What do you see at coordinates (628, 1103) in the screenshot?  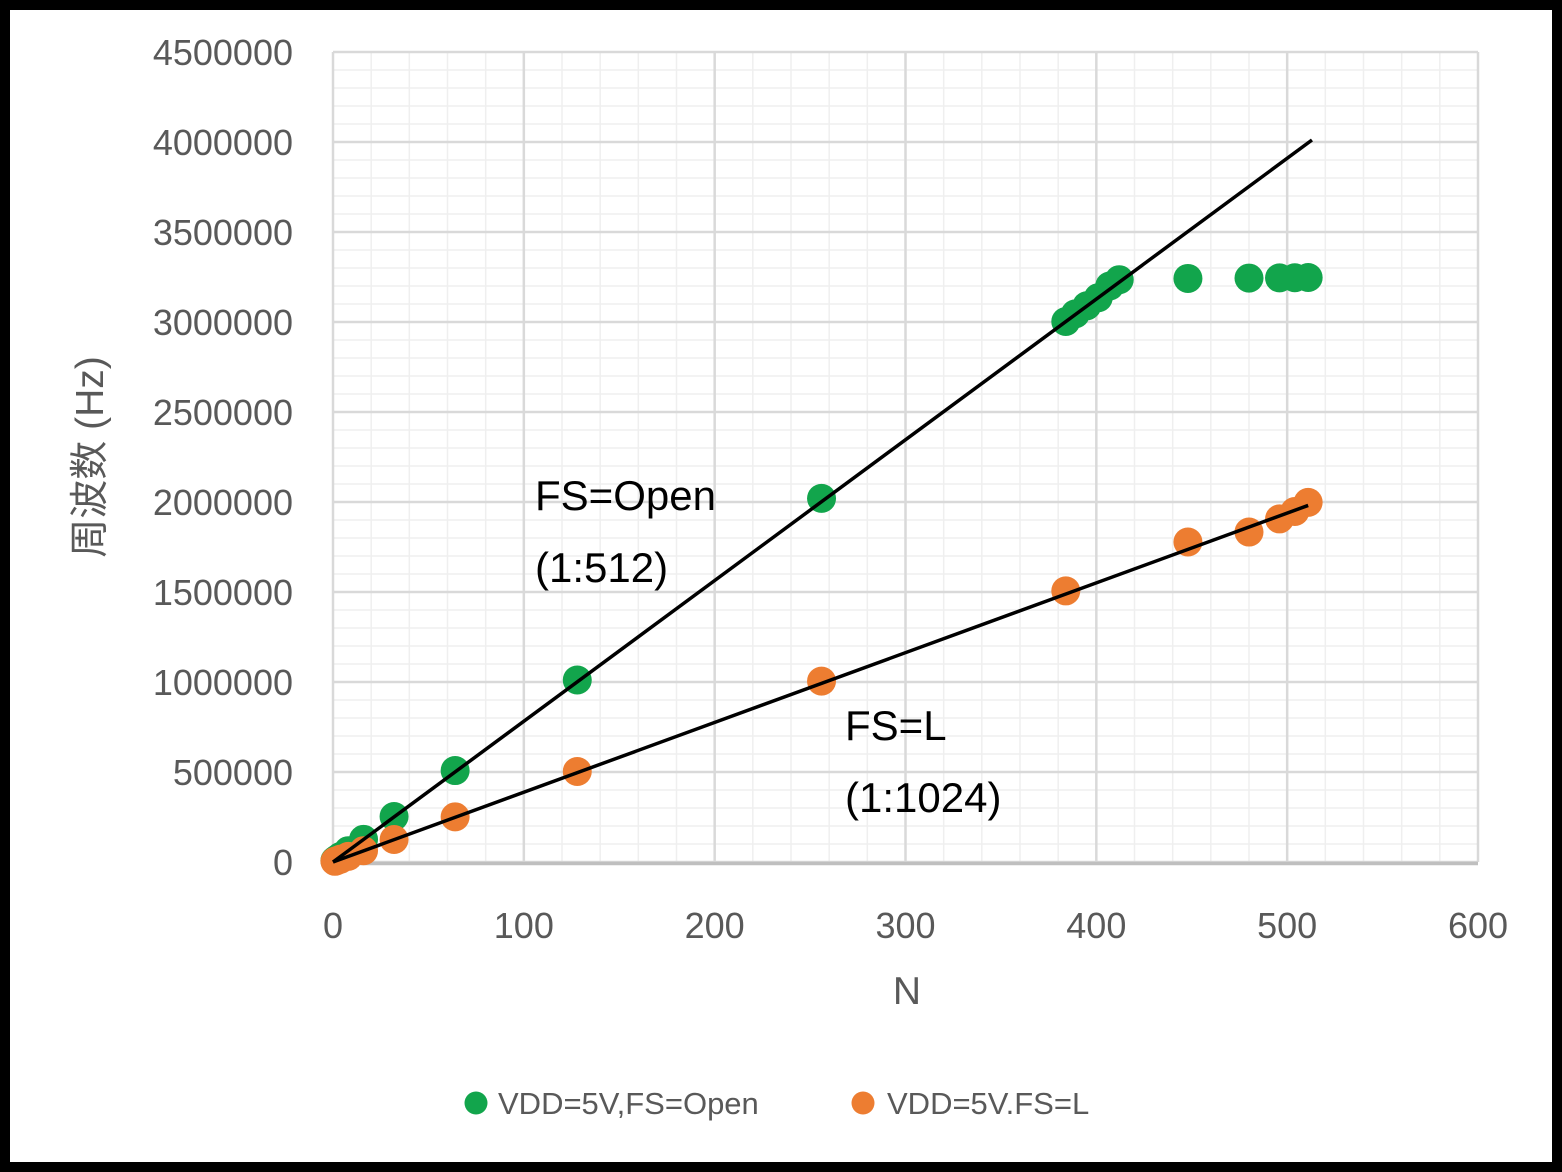 I see `legend-label-fs-open: VDD=5V,FS=Open` at bounding box center [628, 1103].